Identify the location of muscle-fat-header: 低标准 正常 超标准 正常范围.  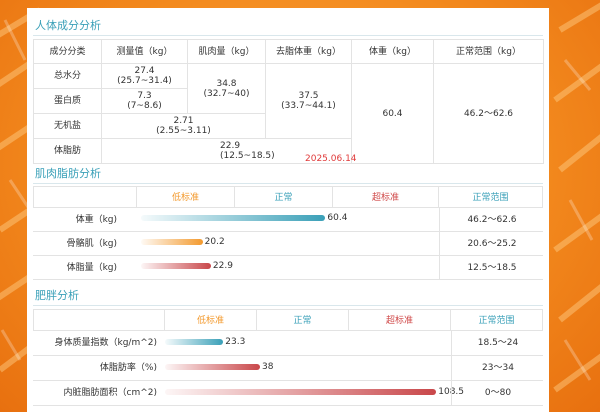
(288, 197).